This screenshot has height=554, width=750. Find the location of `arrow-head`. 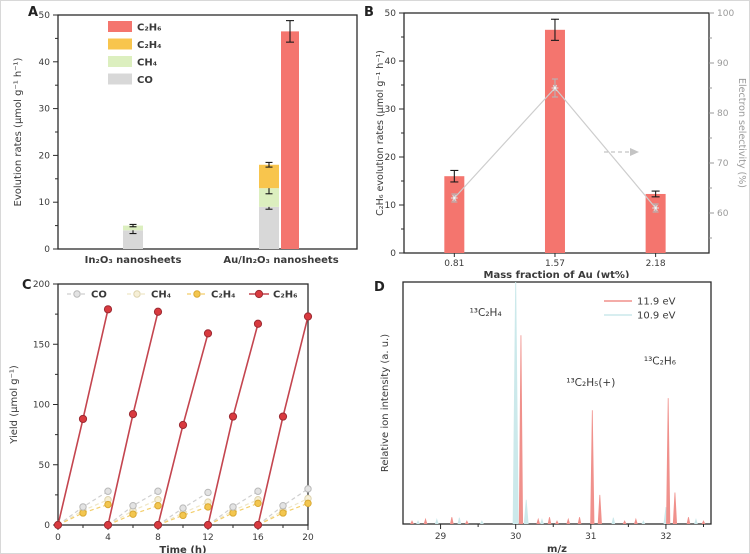

arrow-head is located at coordinates (634, 152).